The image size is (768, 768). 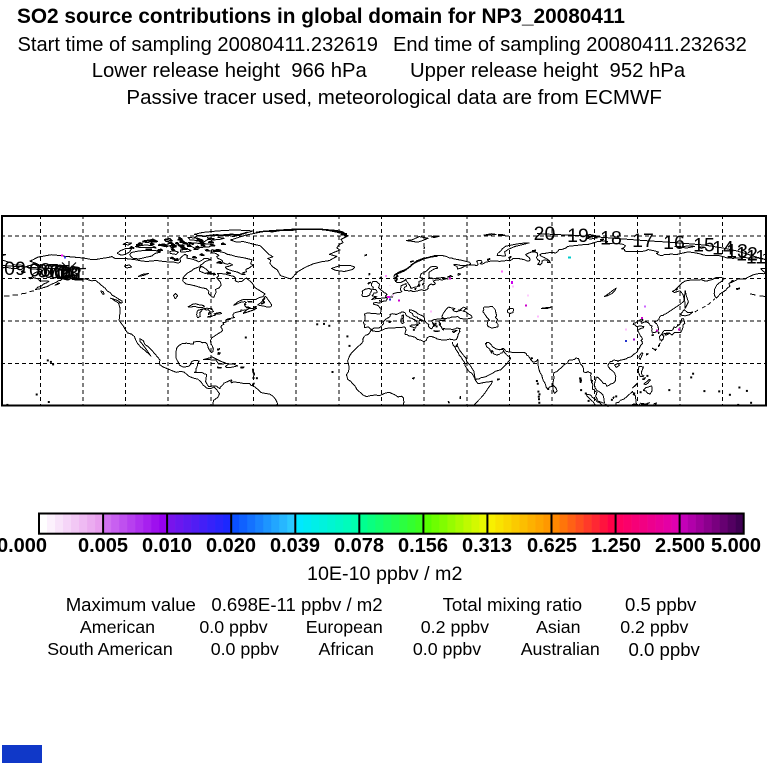 What do you see at coordinates (68, 274) in the screenshot?
I see `svg-text: 03` at bounding box center [68, 274].